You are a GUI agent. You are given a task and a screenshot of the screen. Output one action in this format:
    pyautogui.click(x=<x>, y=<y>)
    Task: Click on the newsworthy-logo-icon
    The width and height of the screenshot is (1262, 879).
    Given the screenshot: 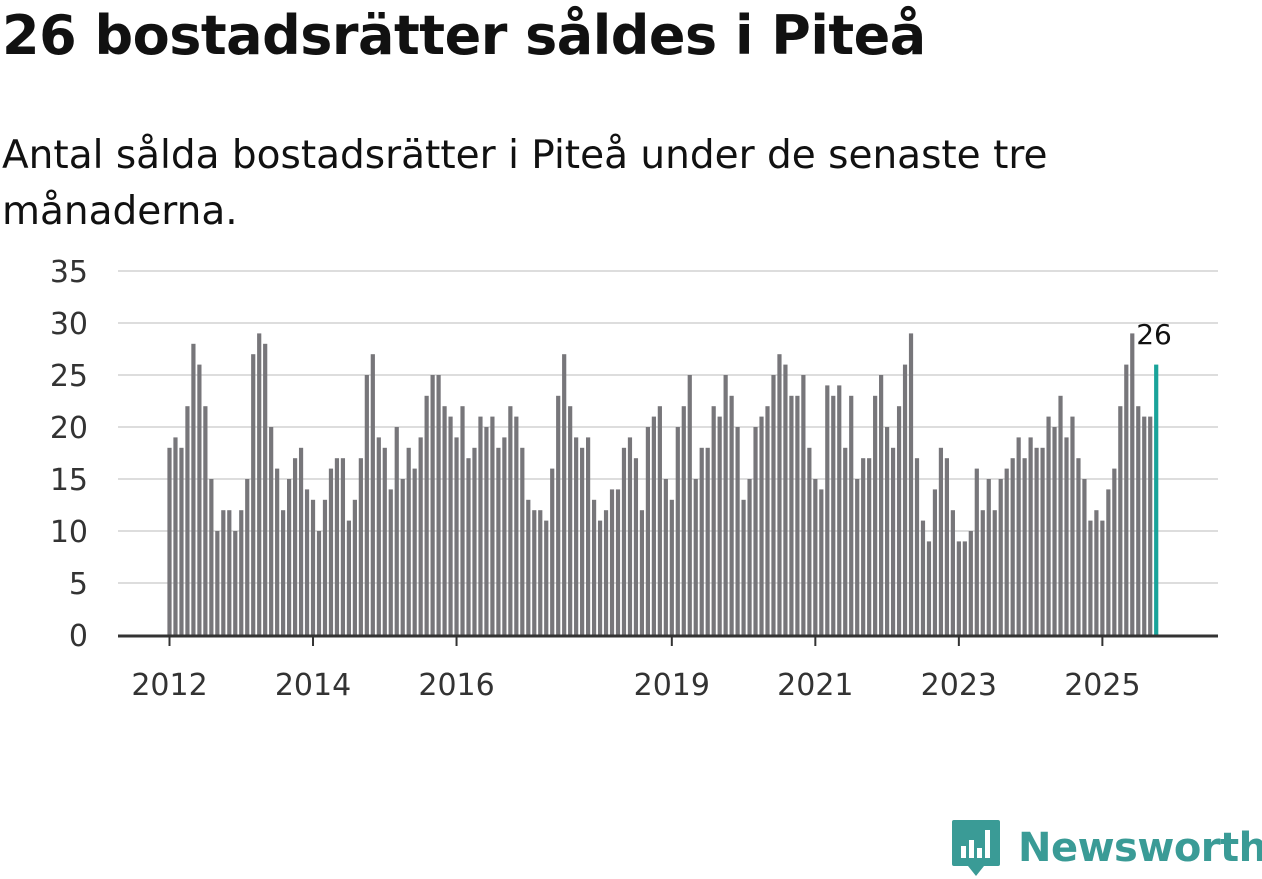 What is the action you would take?
    pyautogui.click(x=976, y=848)
    